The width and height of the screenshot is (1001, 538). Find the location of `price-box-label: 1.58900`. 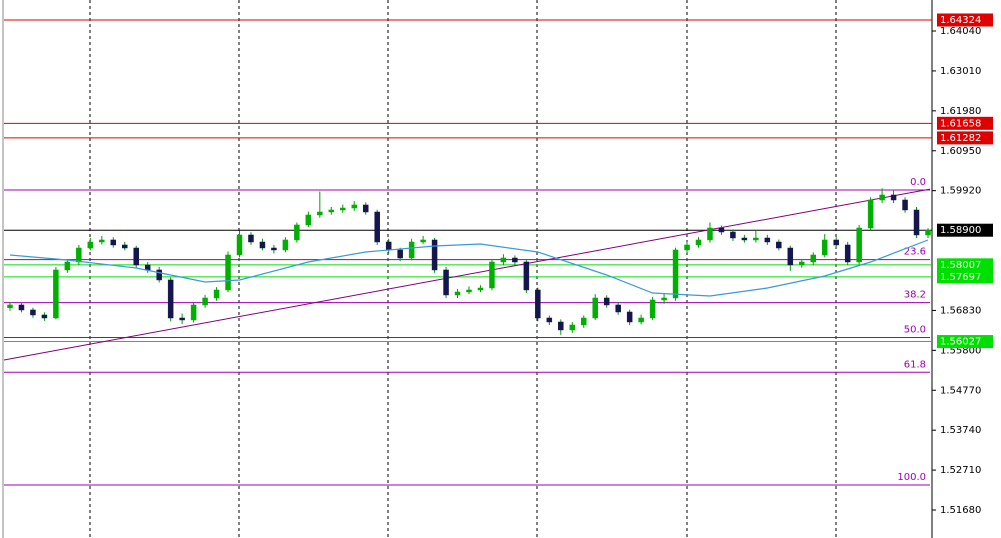

price-box-label: 1.58900 is located at coordinates (960, 230).